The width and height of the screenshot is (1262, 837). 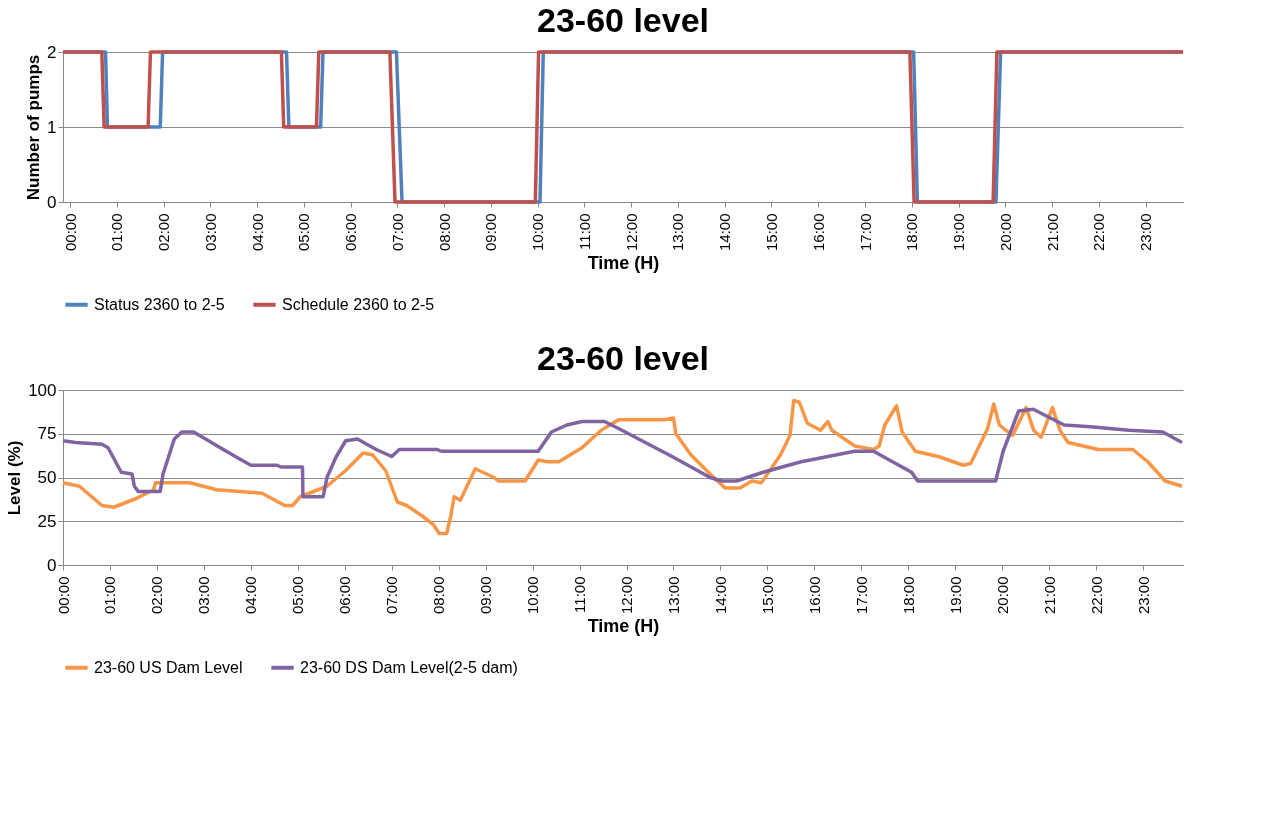 I want to click on y-tick-label: 100, so click(x=42, y=390).